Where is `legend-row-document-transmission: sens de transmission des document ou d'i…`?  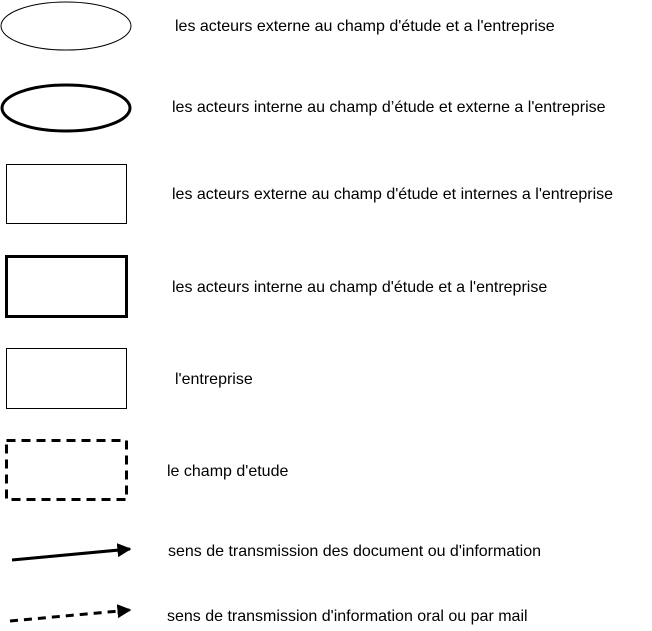 legend-row-document-transmission: sens de transmission des document ou d'i… is located at coordinates (276, 551).